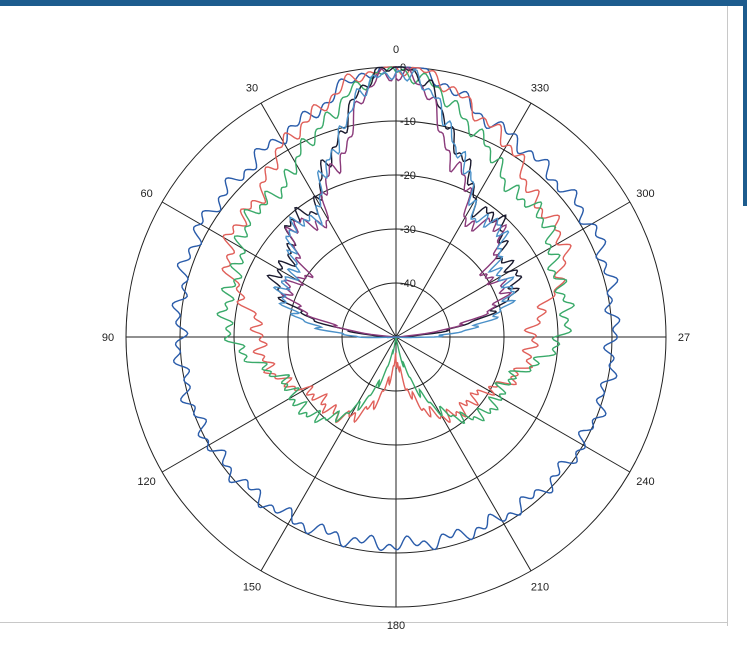 The image size is (747, 662). Describe the element at coordinates (645, 482) in the screenshot. I see `angle-tick-label: 240` at that location.